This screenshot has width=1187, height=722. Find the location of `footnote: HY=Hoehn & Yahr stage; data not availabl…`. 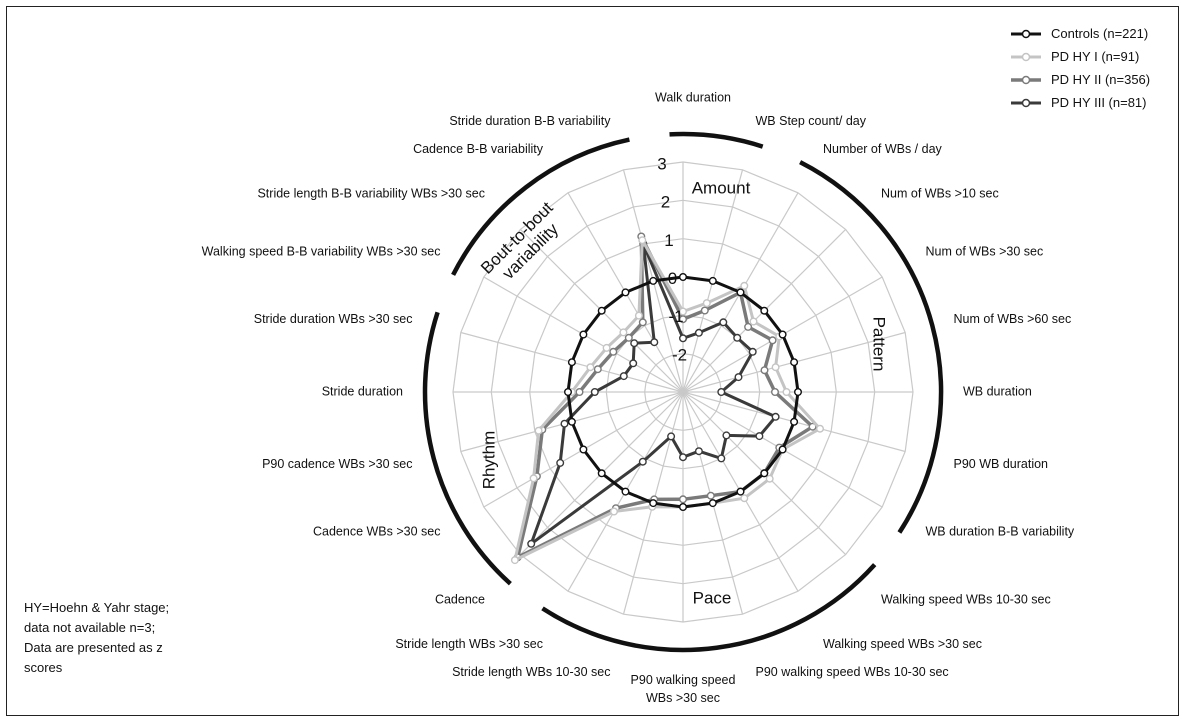

footnote: HY=Hoehn & Yahr stage; data not availabl… is located at coordinates (97, 637).